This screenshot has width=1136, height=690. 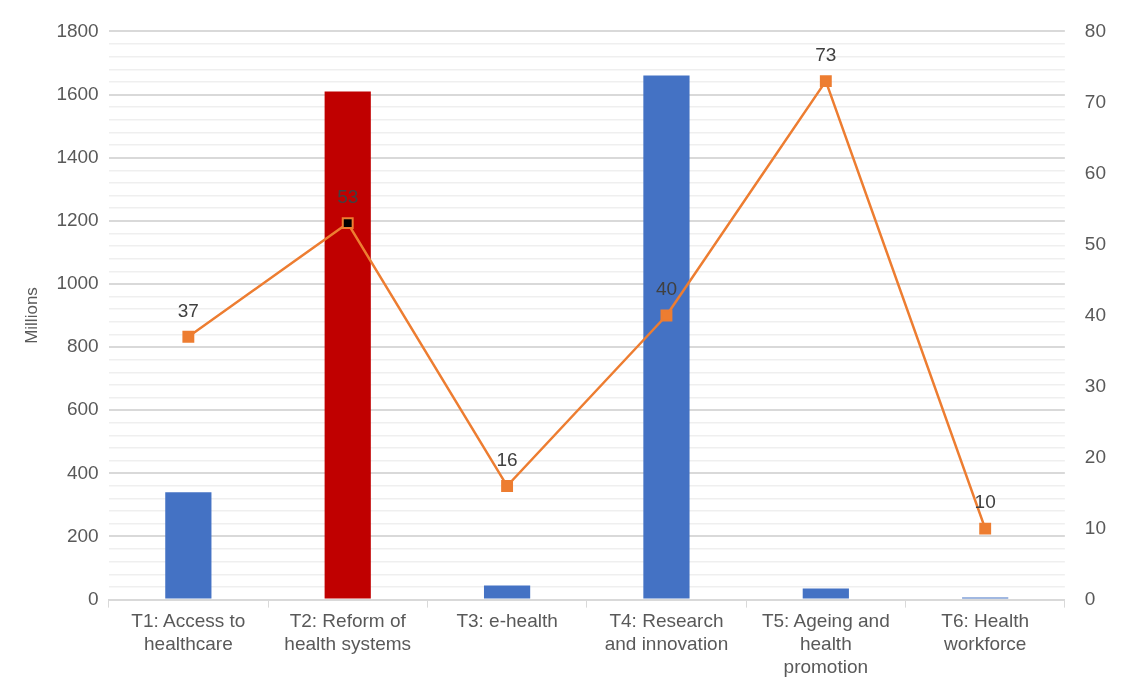 What do you see at coordinates (77, 30) in the screenshot?
I see `y-tick-label: 1800` at bounding box center [77, 30].